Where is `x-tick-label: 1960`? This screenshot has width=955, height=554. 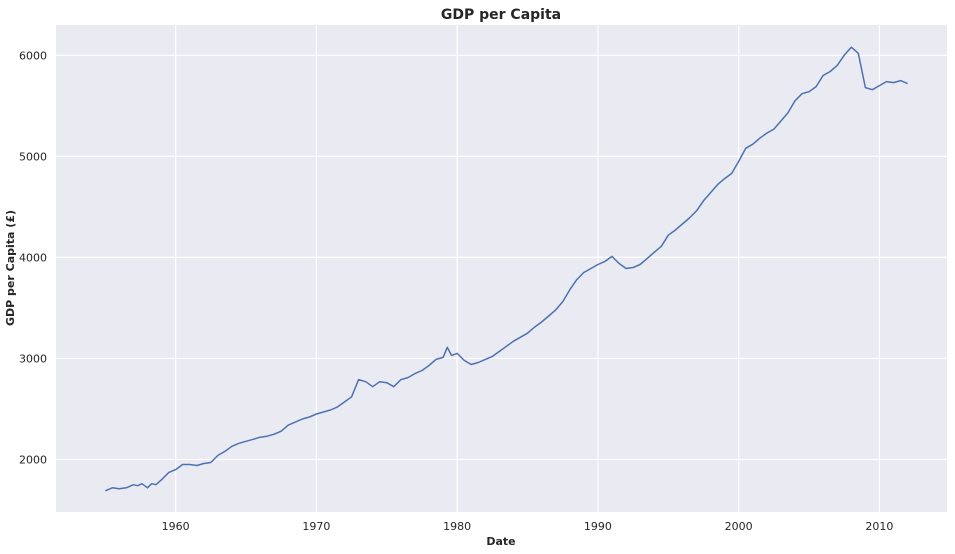 x-tick-label: 1960 is located at coordinates (176, 526).